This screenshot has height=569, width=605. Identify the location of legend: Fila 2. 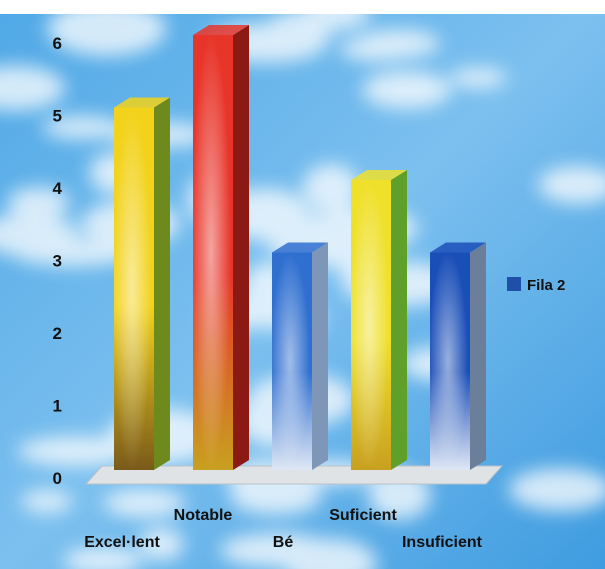
(536, 285).